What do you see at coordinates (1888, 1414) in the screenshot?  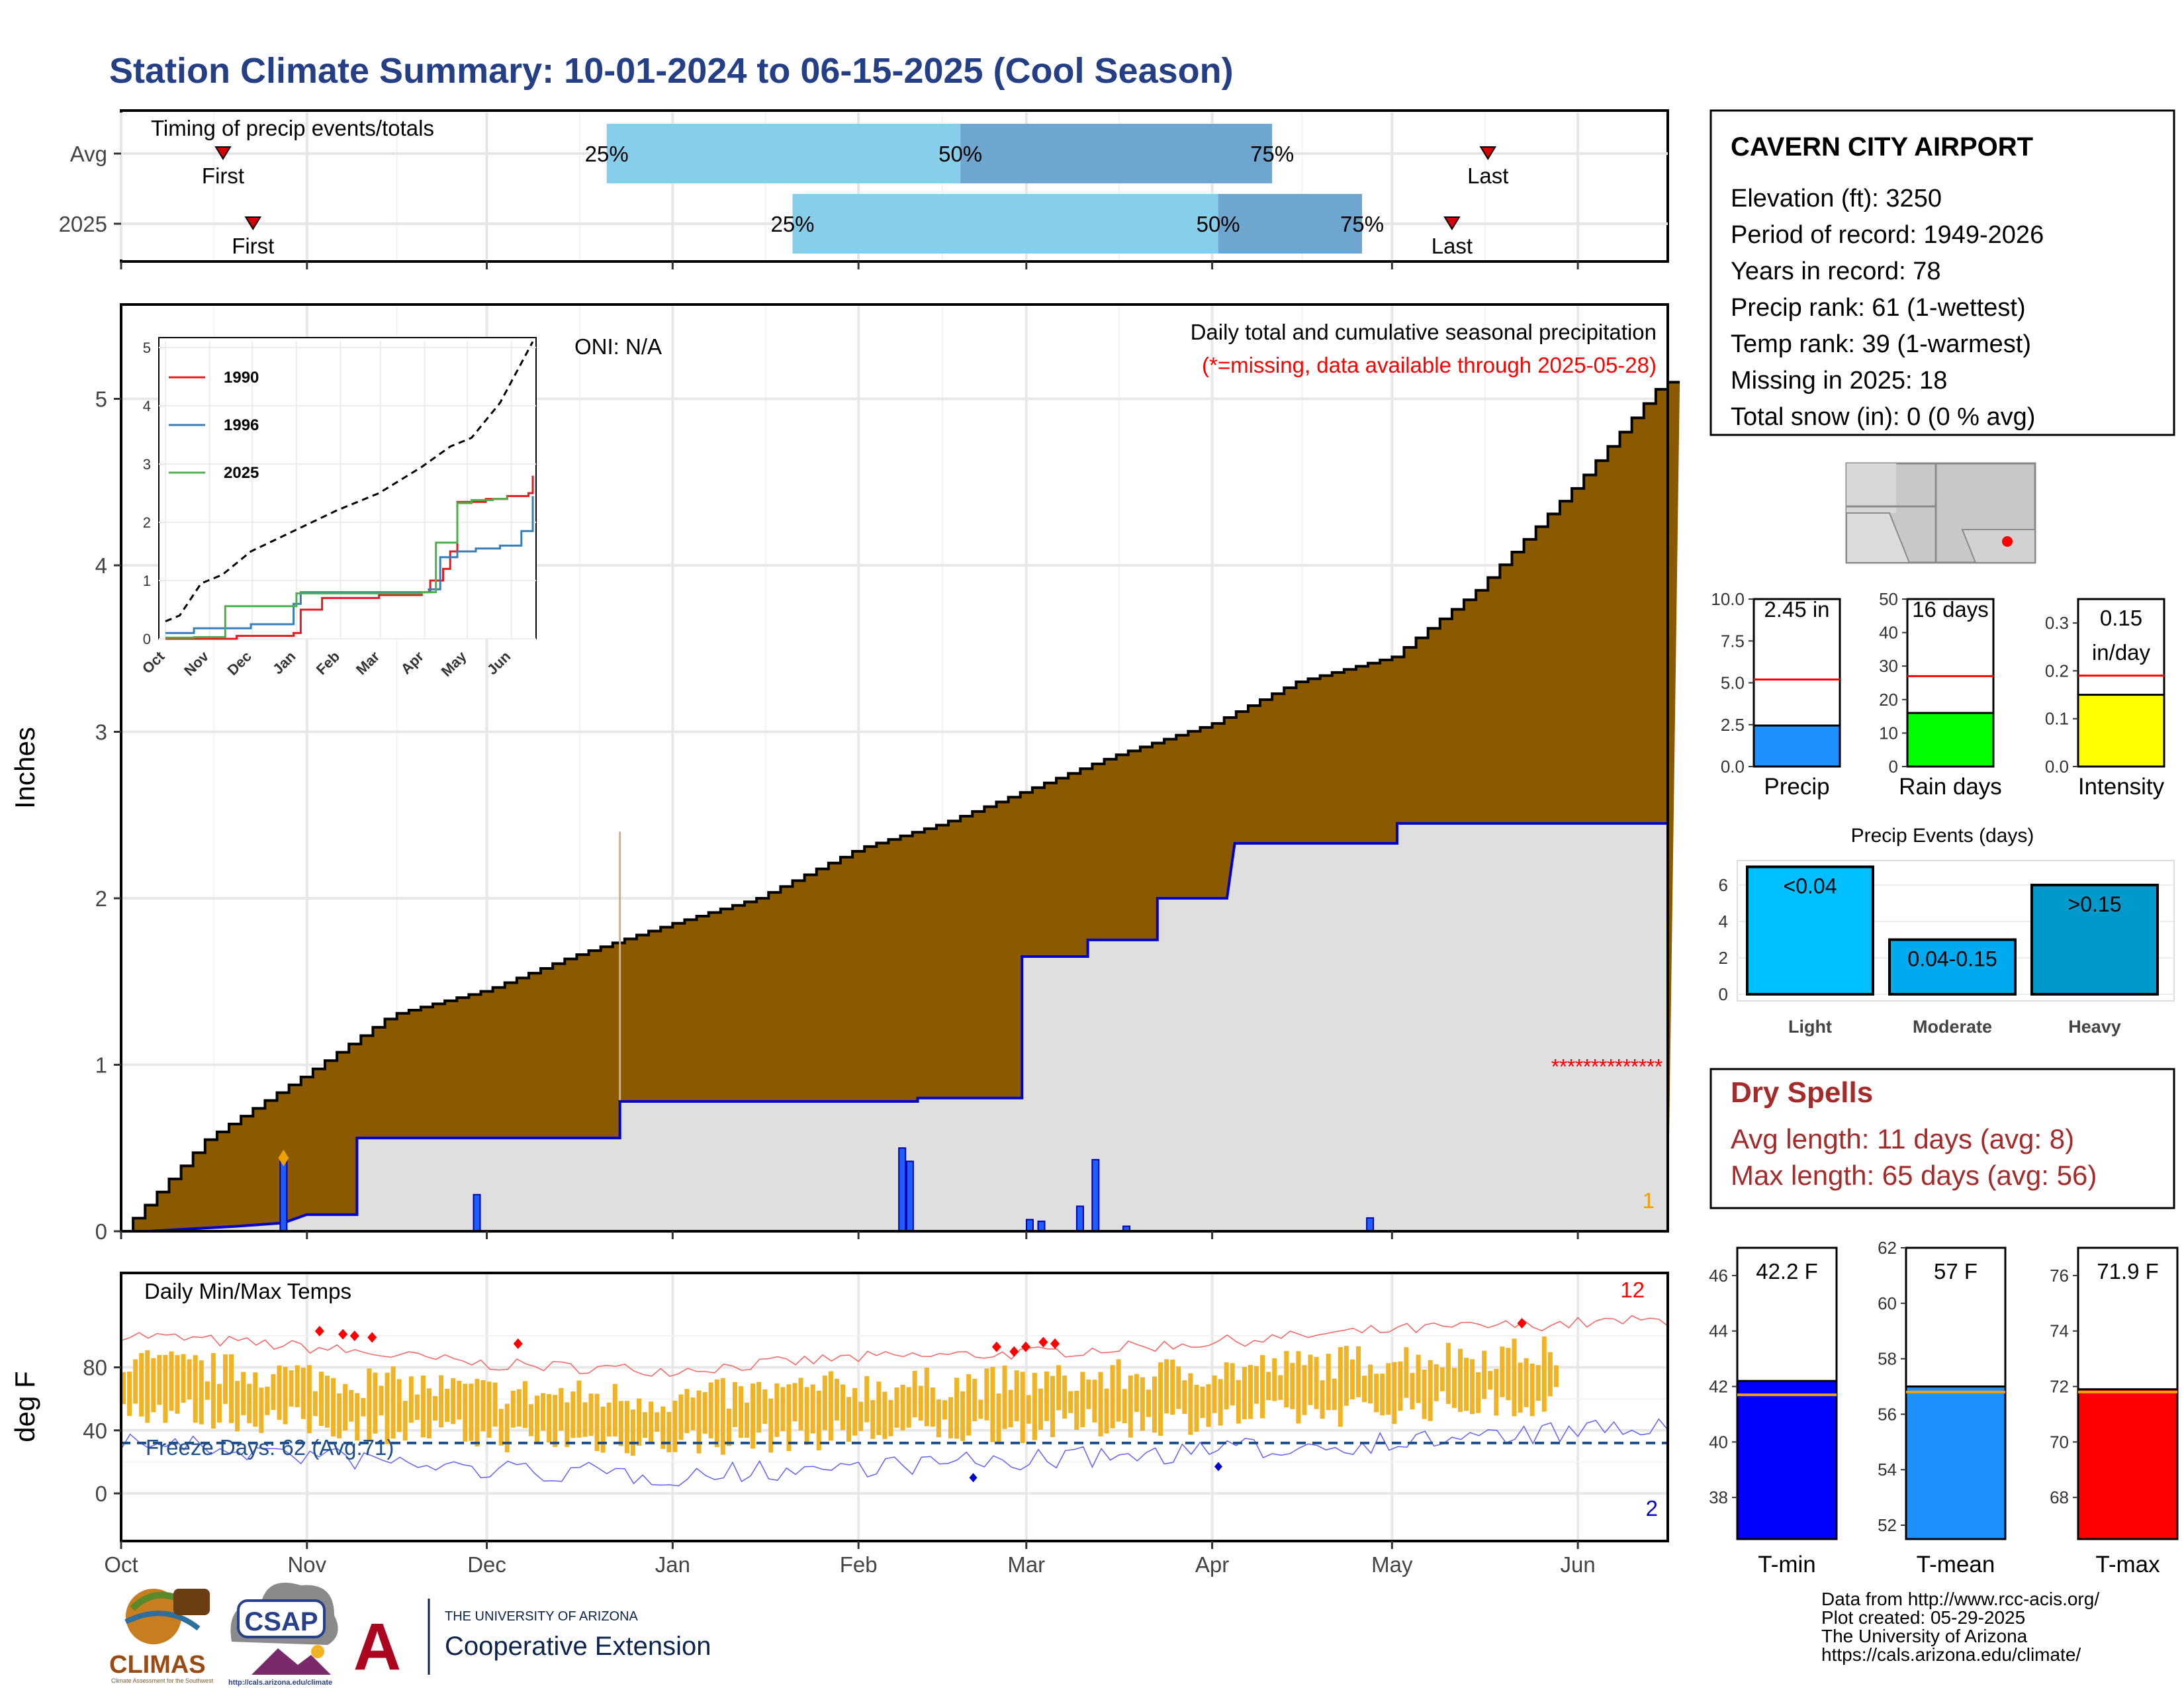 I see `temp-stat-ytick-label: 56` at bounding box center [1888, 1414].